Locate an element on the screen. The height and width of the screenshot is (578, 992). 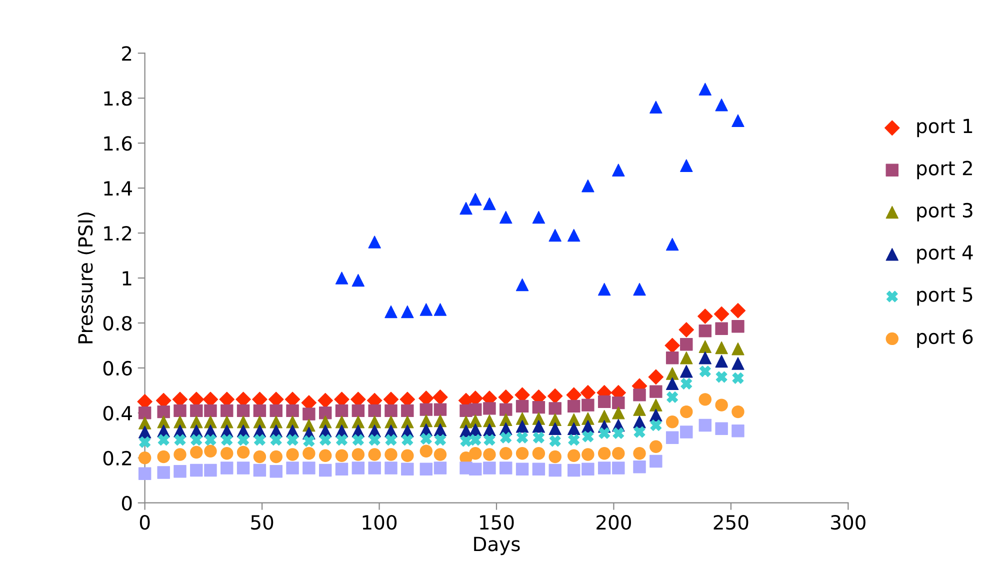
y-tick-label: 2 is located at coordinates (127, 53).